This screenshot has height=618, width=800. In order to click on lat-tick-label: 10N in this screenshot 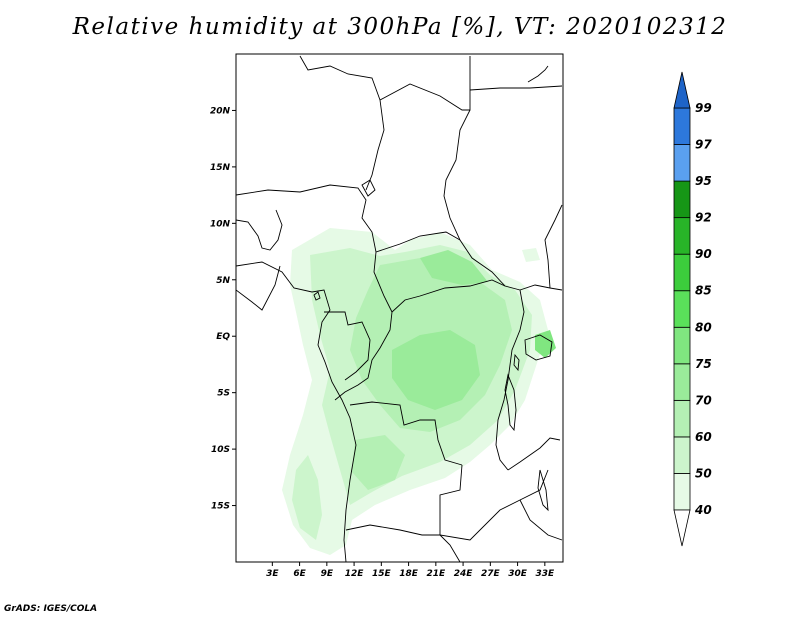, I will do `click(220, 224)`.